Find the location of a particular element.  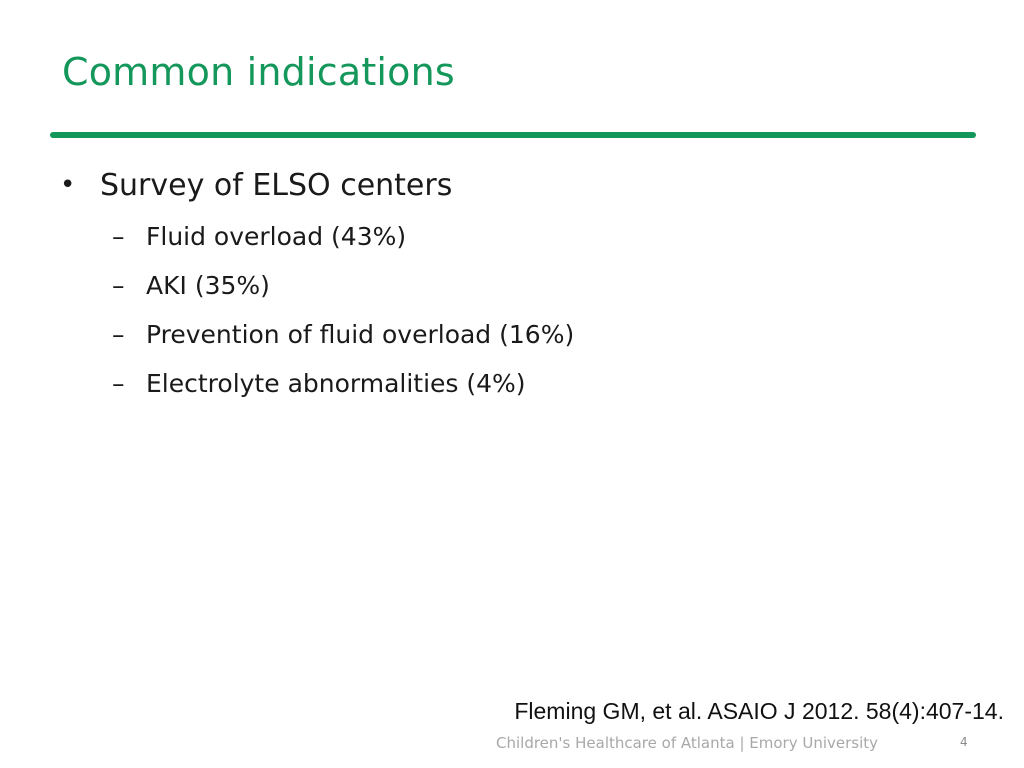

page-number: 4 is located at coordinates (964, 742).